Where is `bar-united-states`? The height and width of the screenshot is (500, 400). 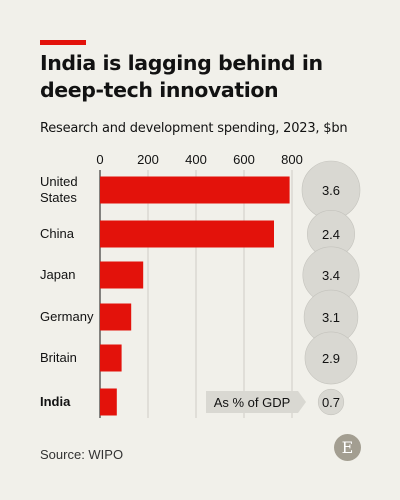
bar-united-states is located at coordinates (195, 190).